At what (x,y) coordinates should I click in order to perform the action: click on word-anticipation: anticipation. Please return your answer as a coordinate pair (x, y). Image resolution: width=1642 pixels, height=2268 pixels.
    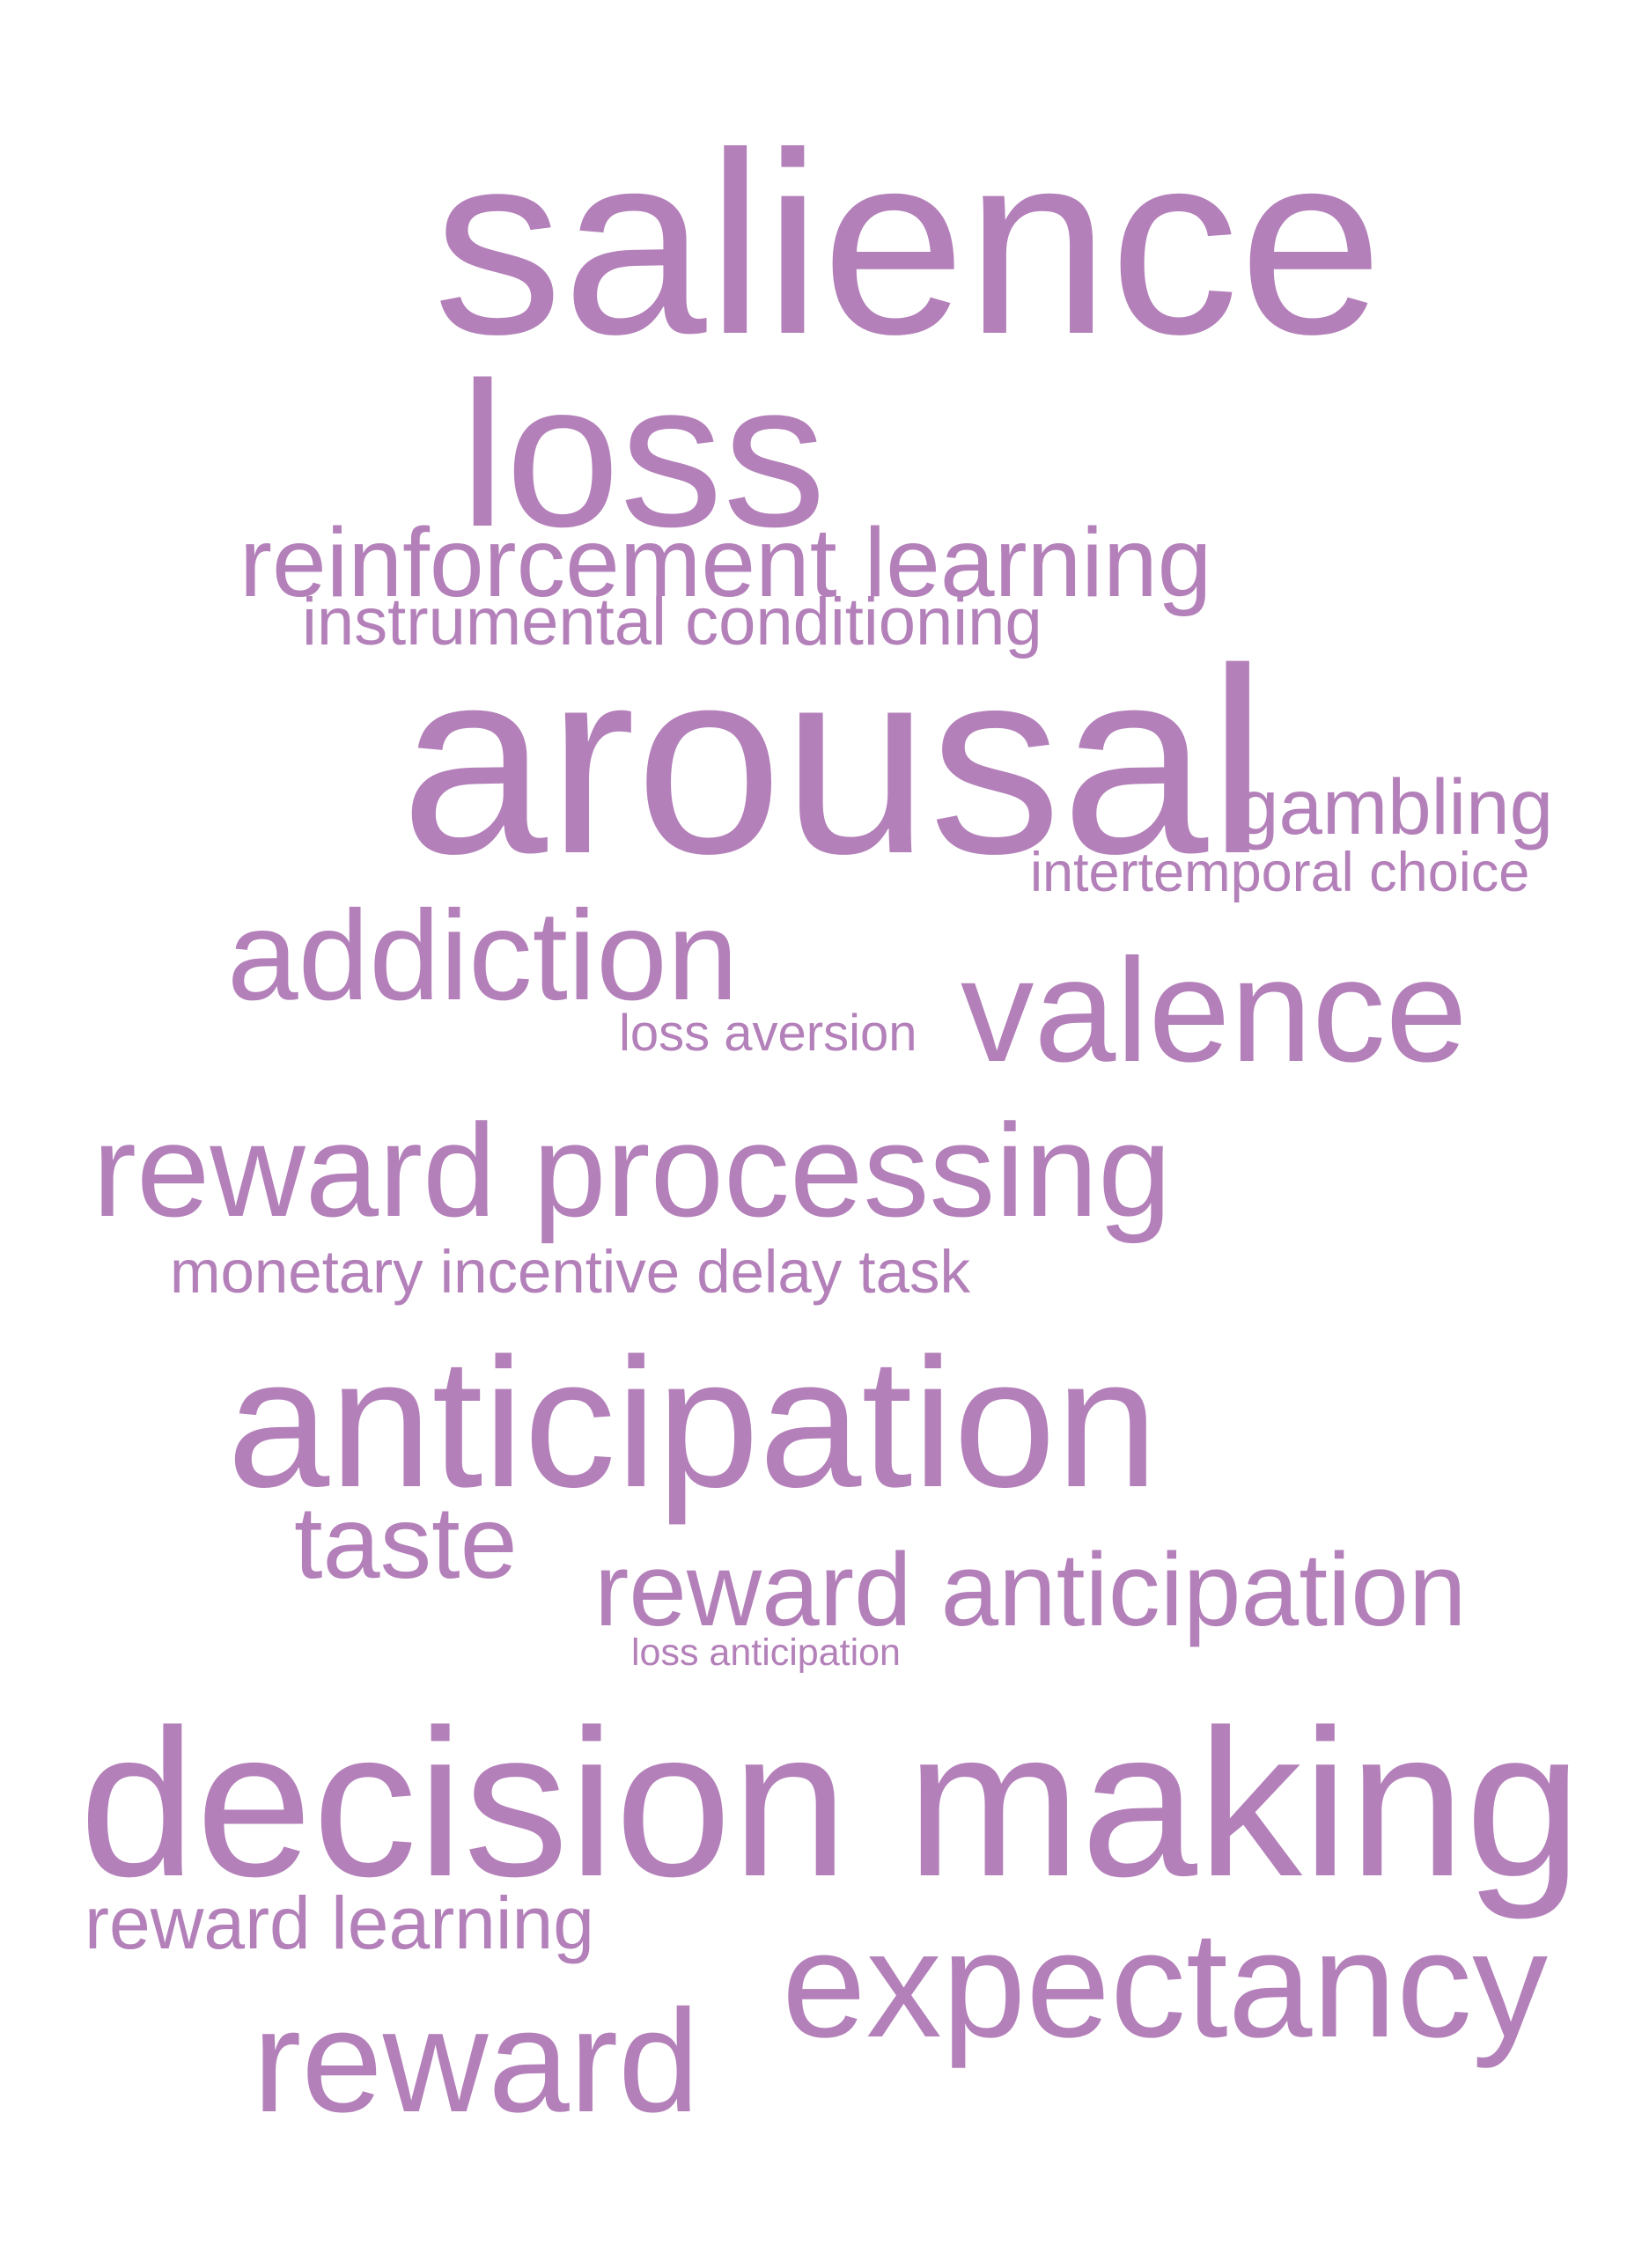
    Looking at the image, I should click on (693, 1423).